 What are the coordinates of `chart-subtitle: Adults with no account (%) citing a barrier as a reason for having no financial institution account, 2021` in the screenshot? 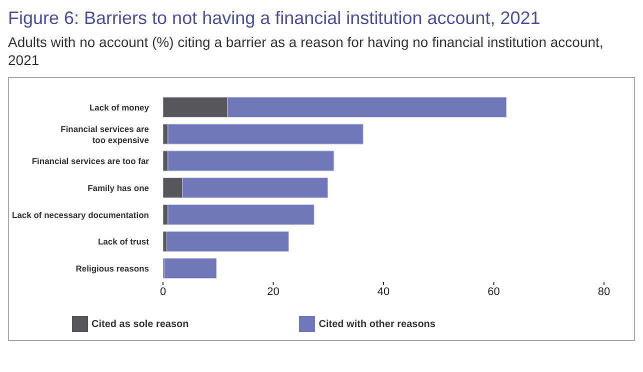 It's located at (306, 51).